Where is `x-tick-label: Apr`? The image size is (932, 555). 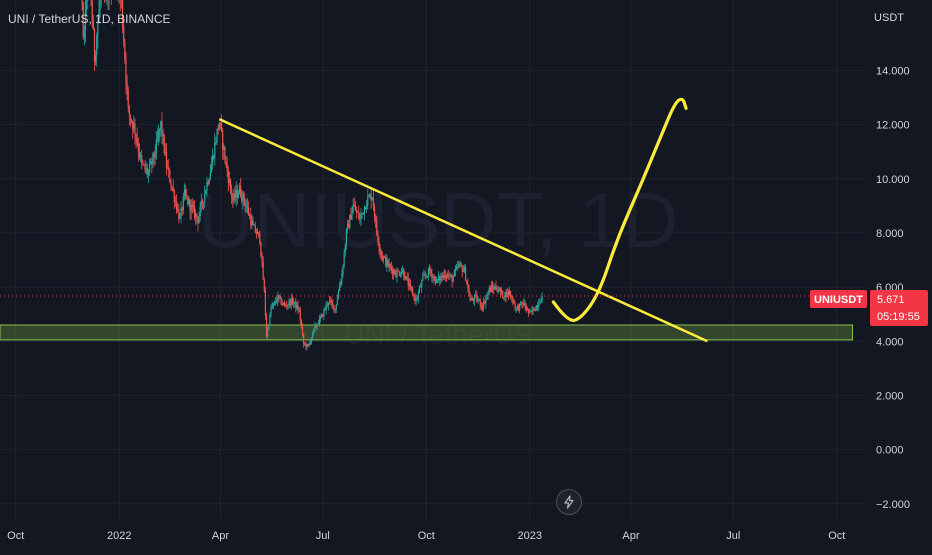
x-tick-label: Apr is located at coordinates (630, 536).